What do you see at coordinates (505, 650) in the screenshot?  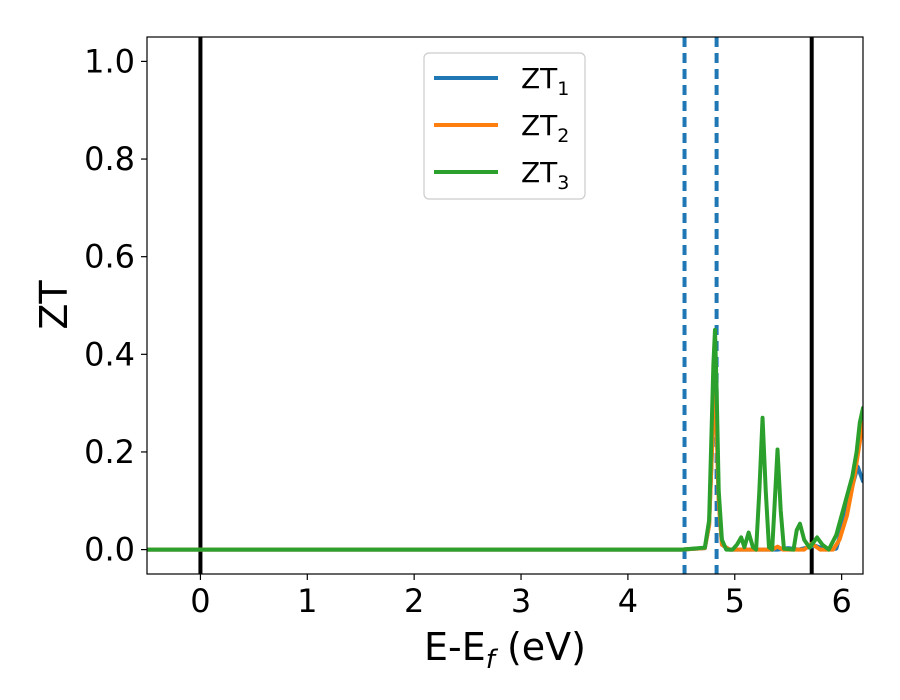 I see `x-axis-label: E-Ef (eV)` at bounding box center [505, 650].